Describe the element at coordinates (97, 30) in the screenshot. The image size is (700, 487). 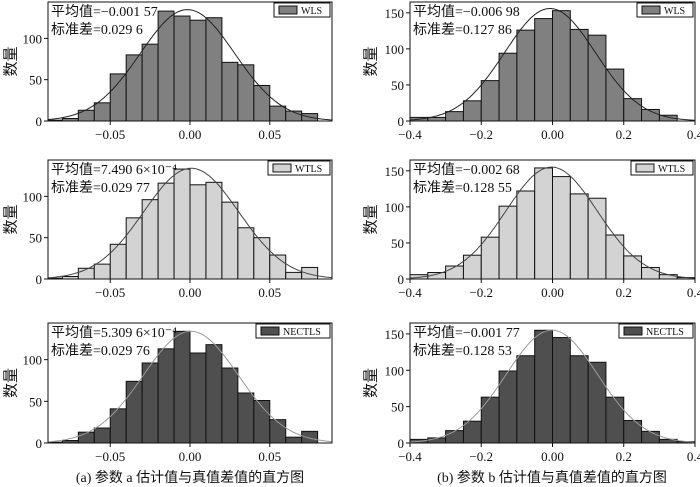
I see `std-annotation: 标准差=0.029 6` at that location.